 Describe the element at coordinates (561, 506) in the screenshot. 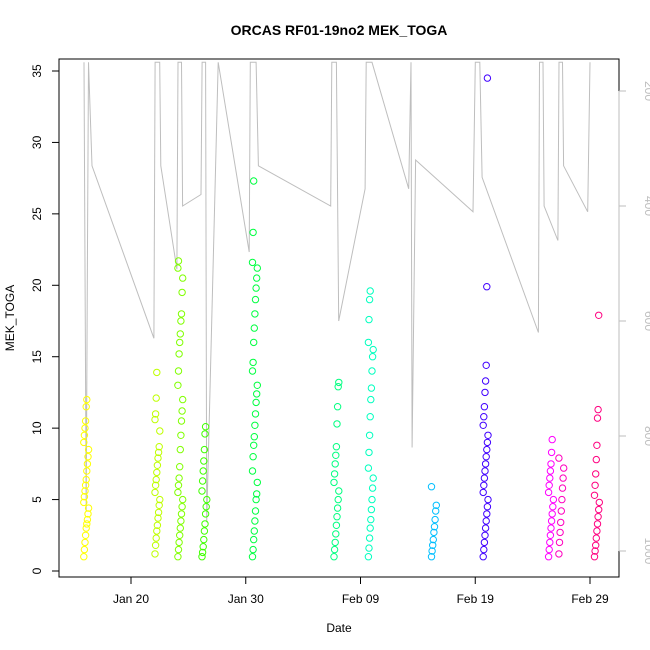

I see `series-RF11` at that location.